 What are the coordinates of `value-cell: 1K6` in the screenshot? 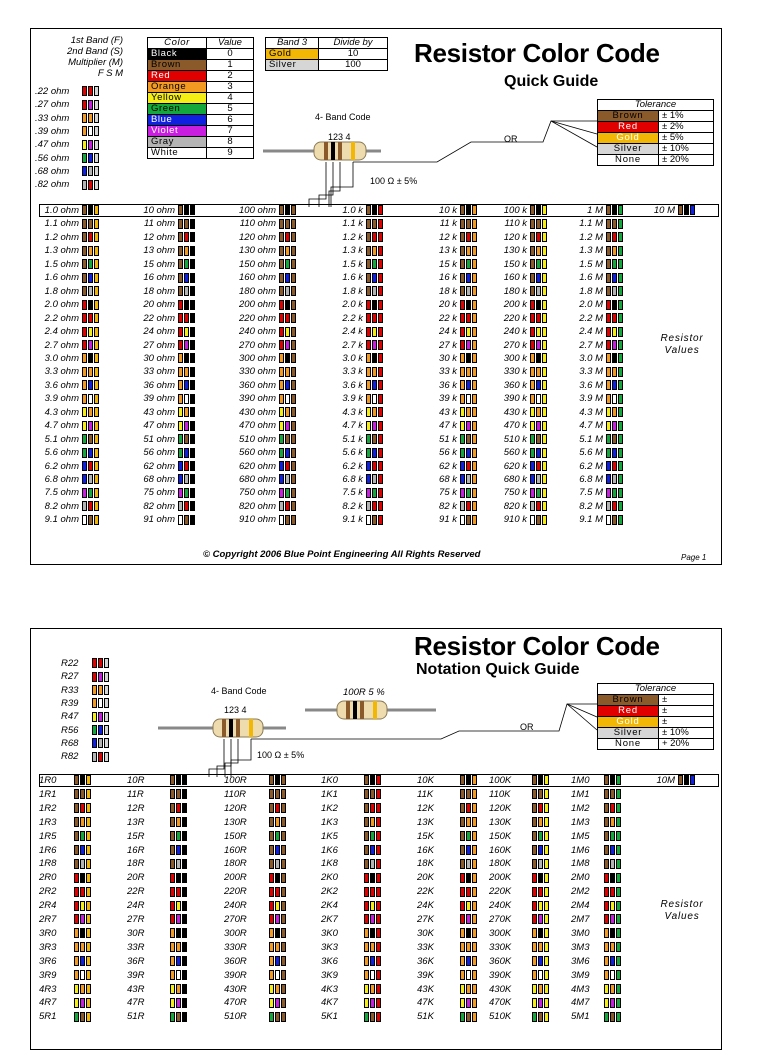 It's located at (351, 850).